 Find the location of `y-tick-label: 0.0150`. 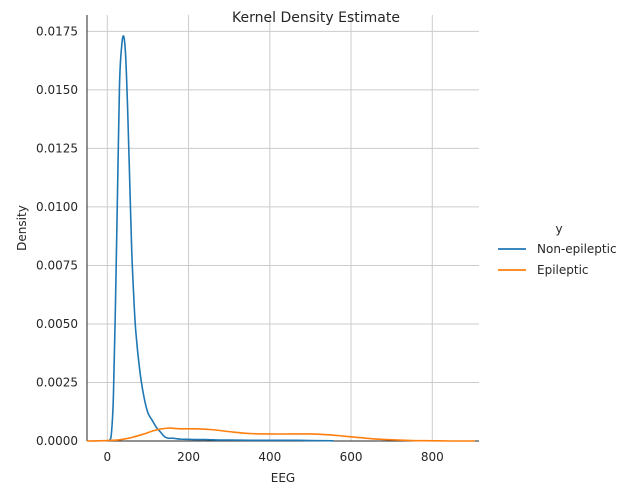

y-tick-label: 0.0150 is located at coordinates (57, 90).